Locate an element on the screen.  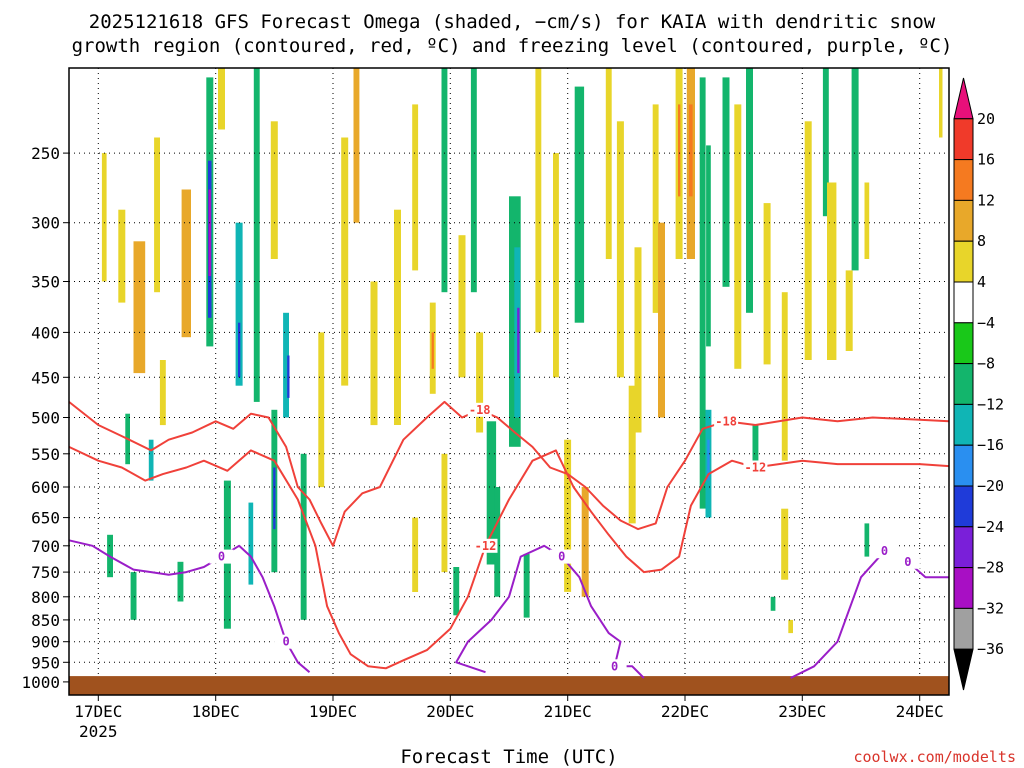
y-tick-label-700: 700 is located at coordinates (45, 546).